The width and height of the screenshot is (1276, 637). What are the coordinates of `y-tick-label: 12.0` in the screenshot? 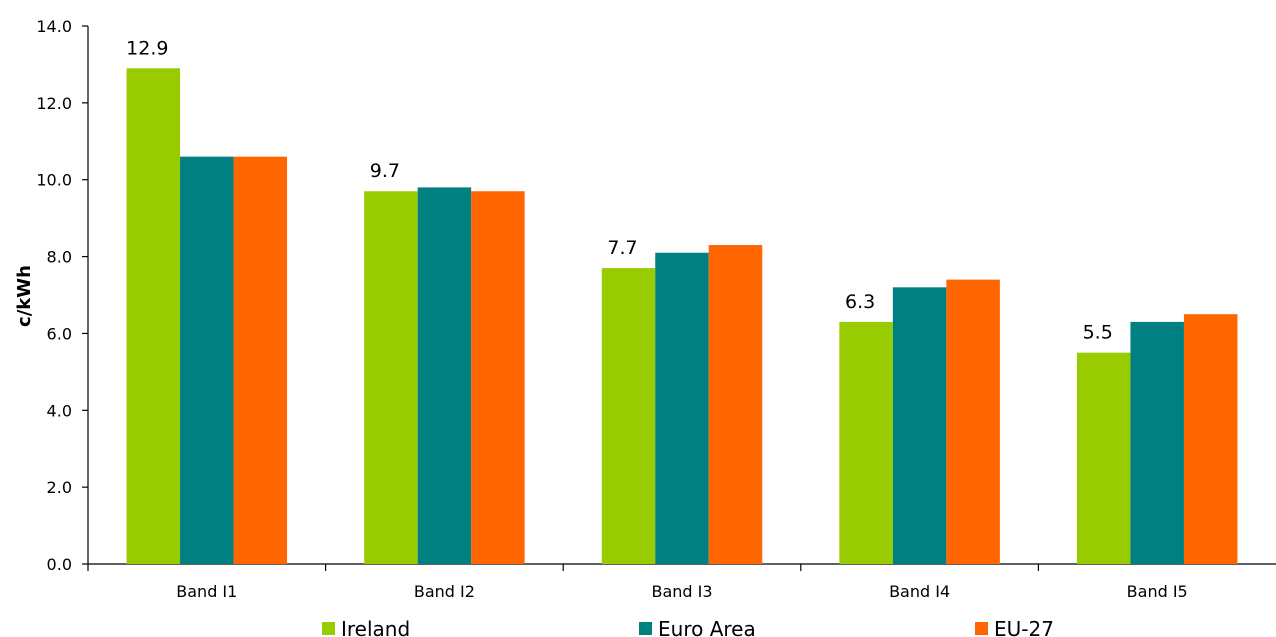 It's located at (54, 103).